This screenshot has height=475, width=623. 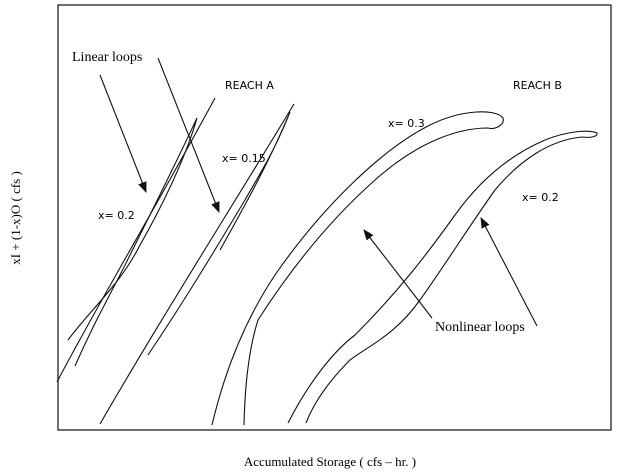 I want to click on loop-a1, so click(x=132, y=242).